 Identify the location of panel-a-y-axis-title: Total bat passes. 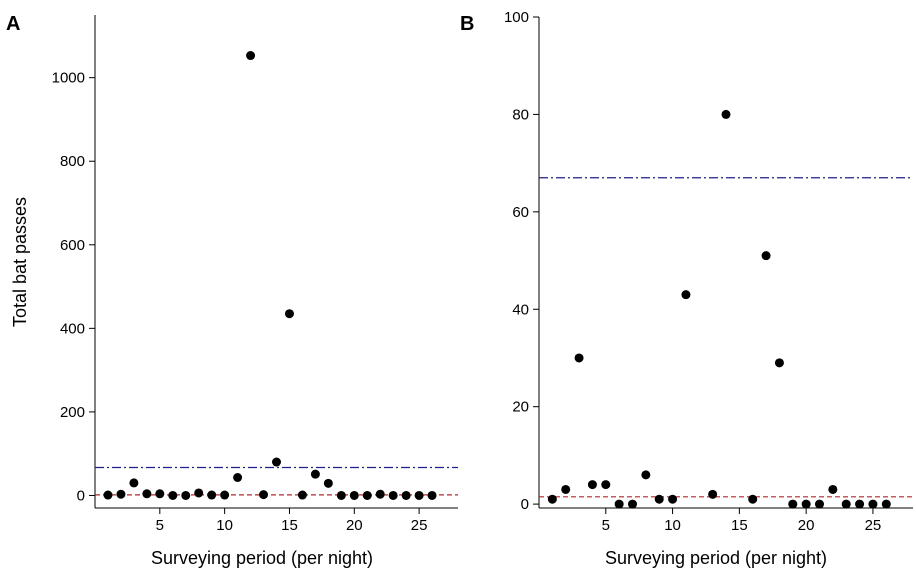
(20, 262).